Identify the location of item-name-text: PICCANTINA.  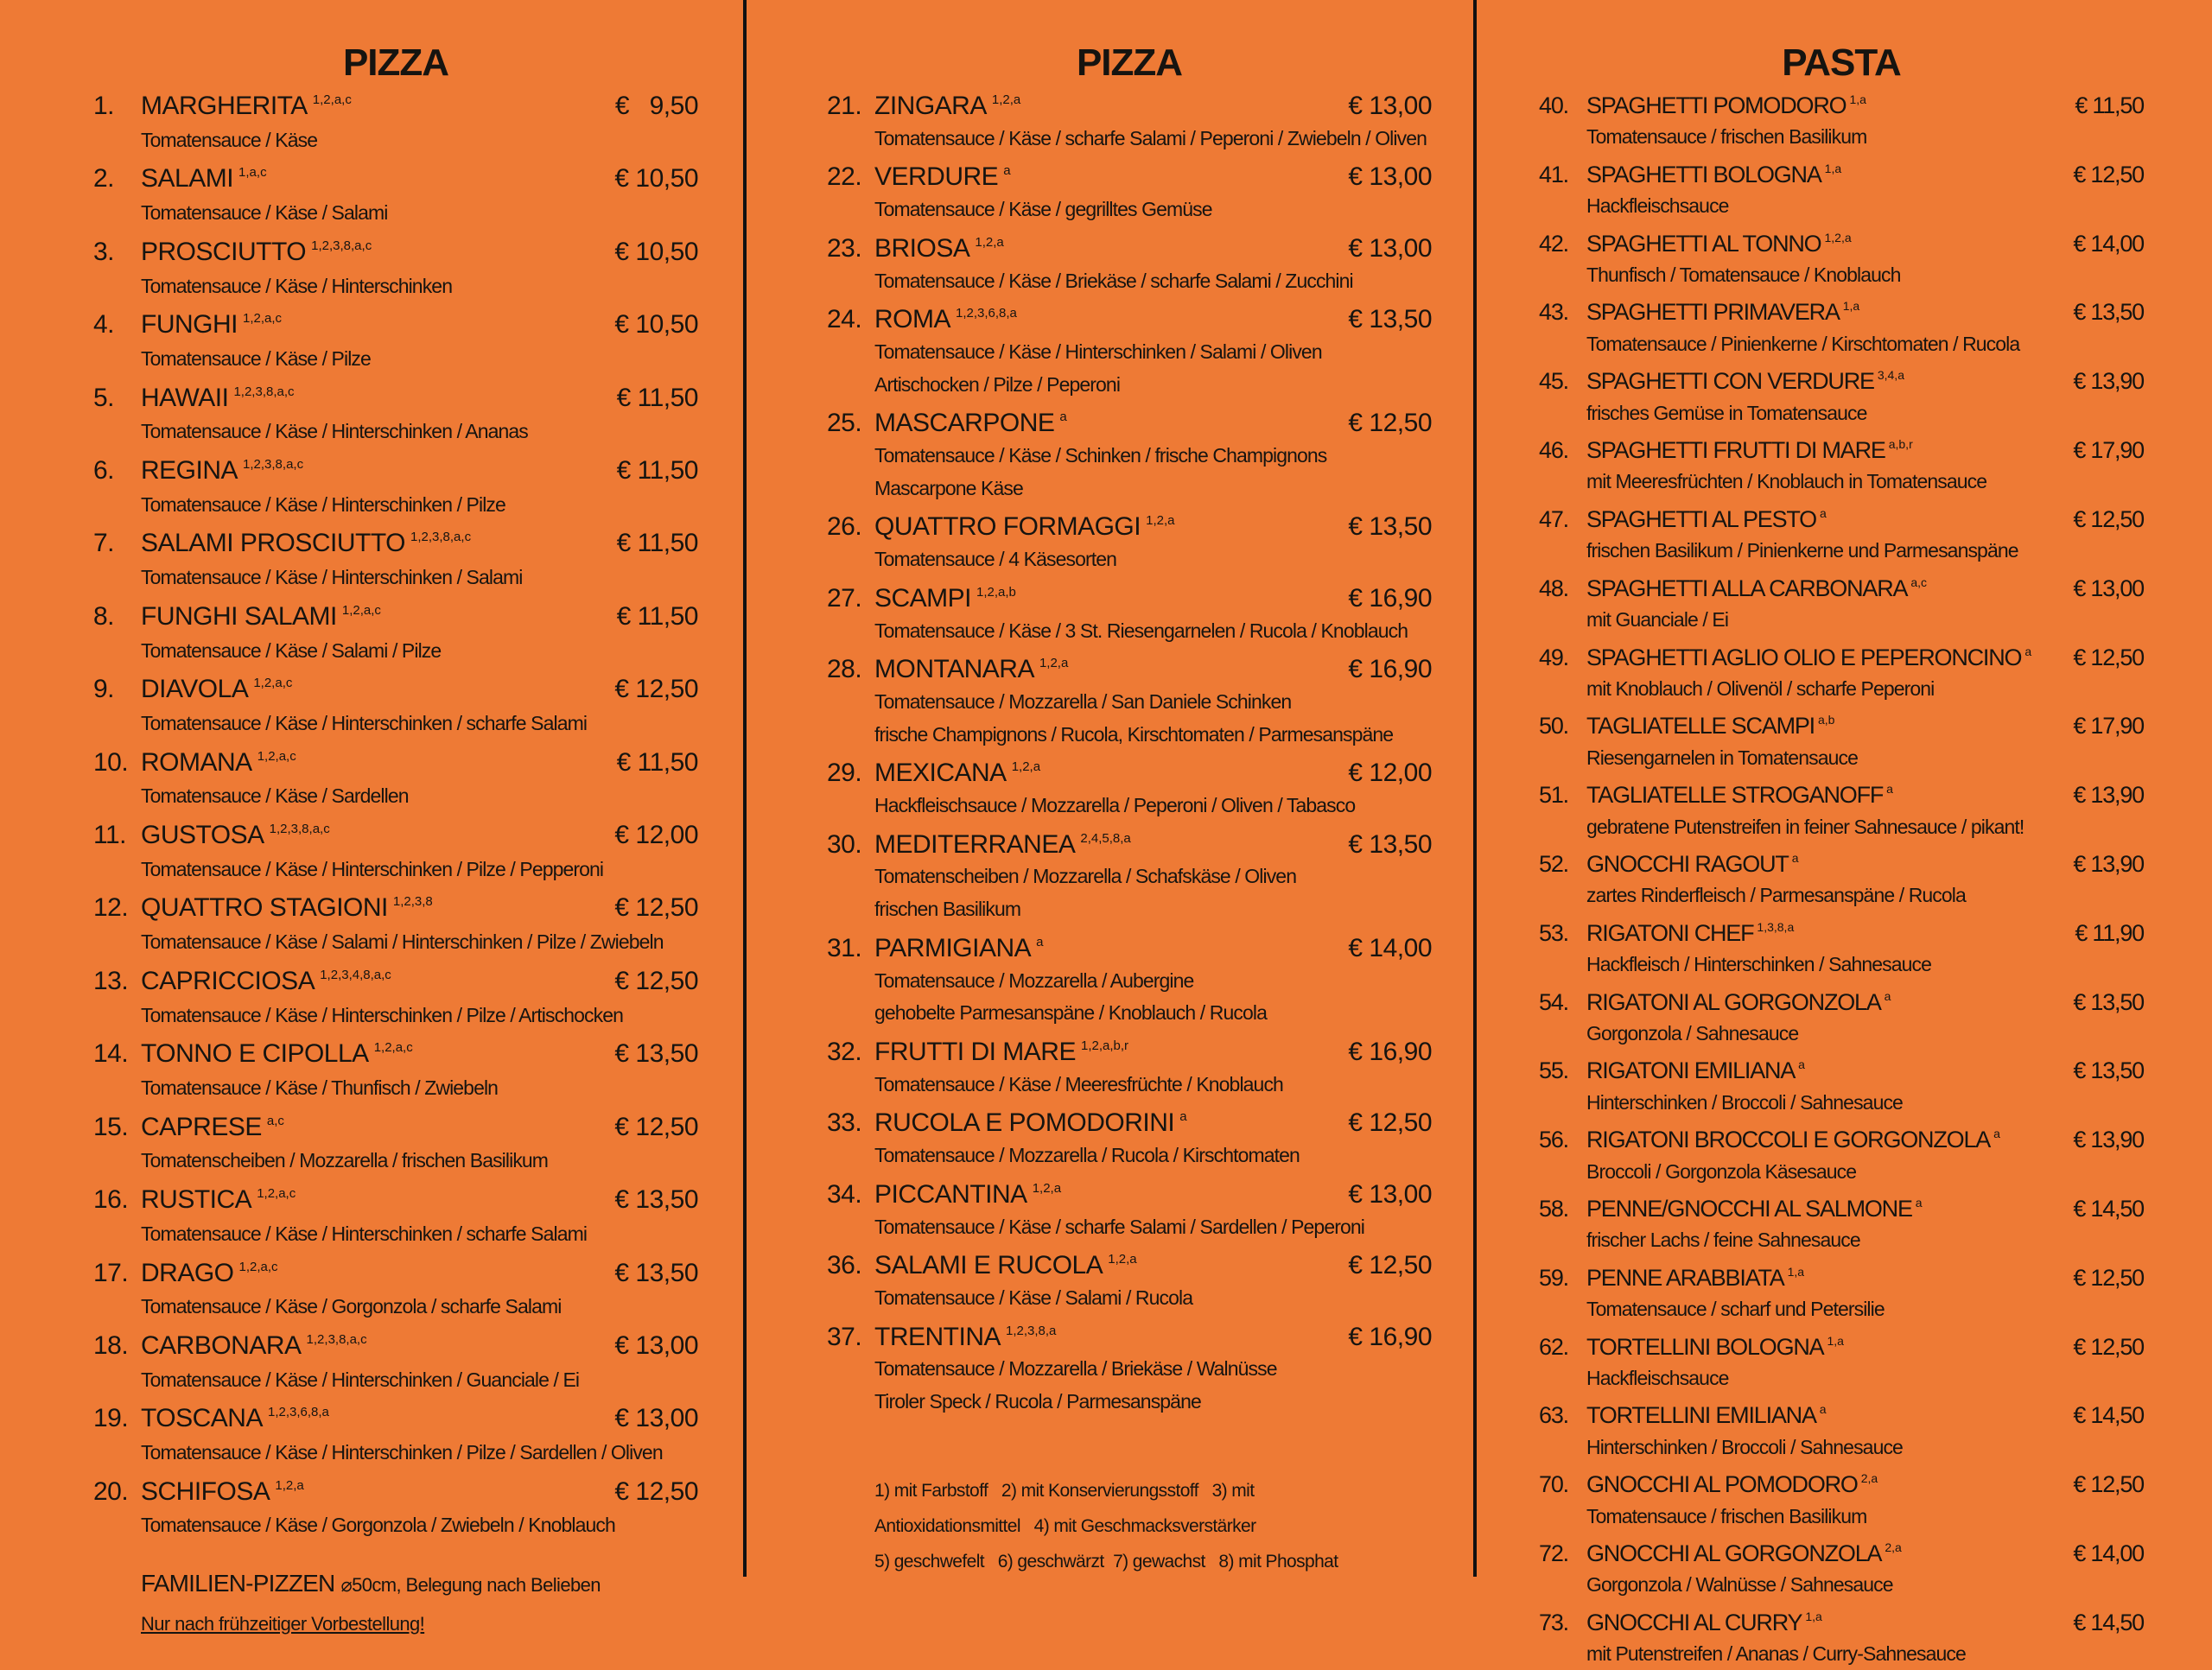
(950, 1194).